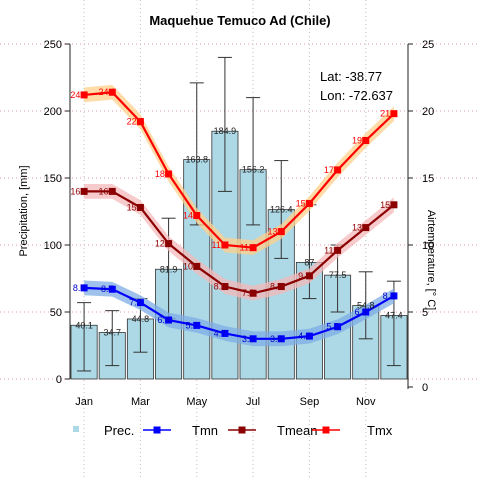  Describe the element at coordinates (309, 262) in the screenshot. I see `precip-label: 87` at that location.